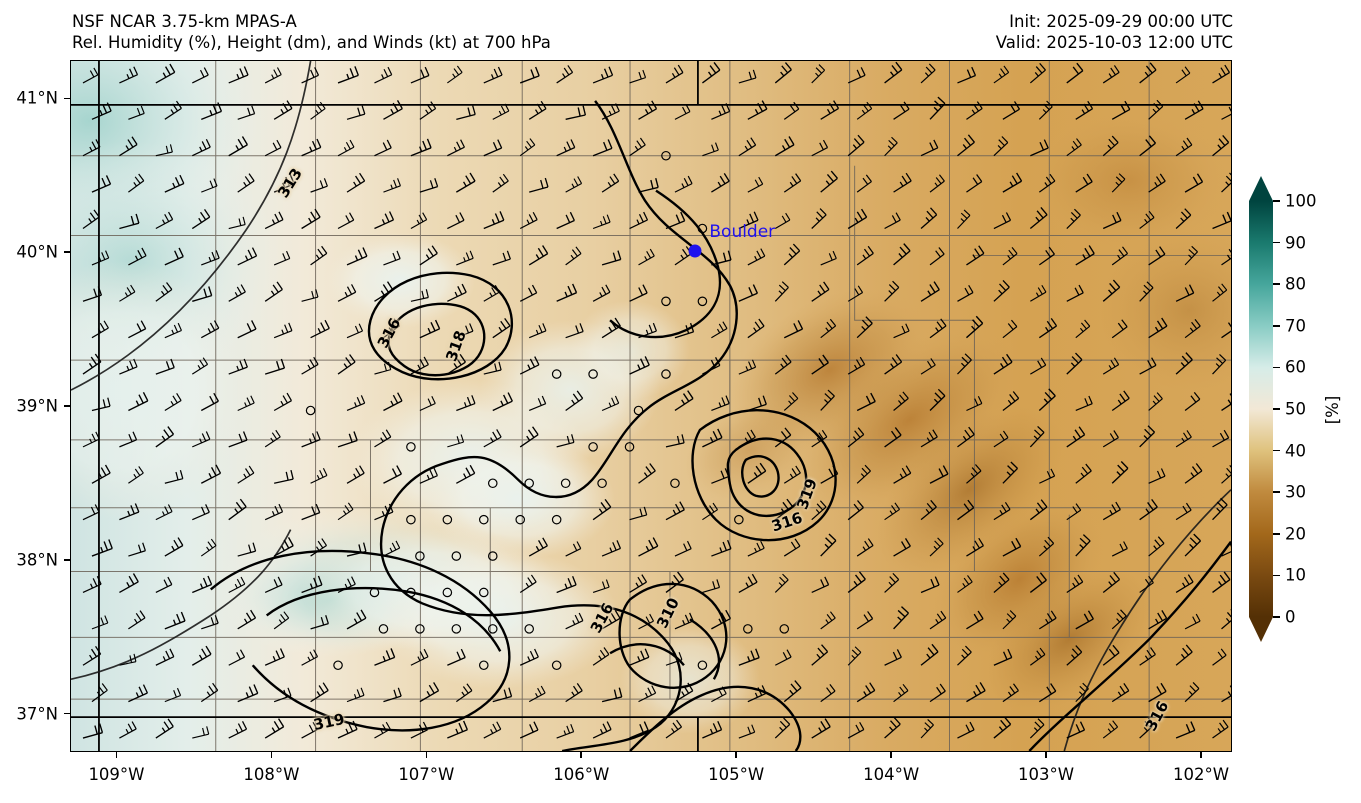 The height and width of the screenshot is (803, 1361). I want to click on y-tick-label: 39°N, so click(37, 406).